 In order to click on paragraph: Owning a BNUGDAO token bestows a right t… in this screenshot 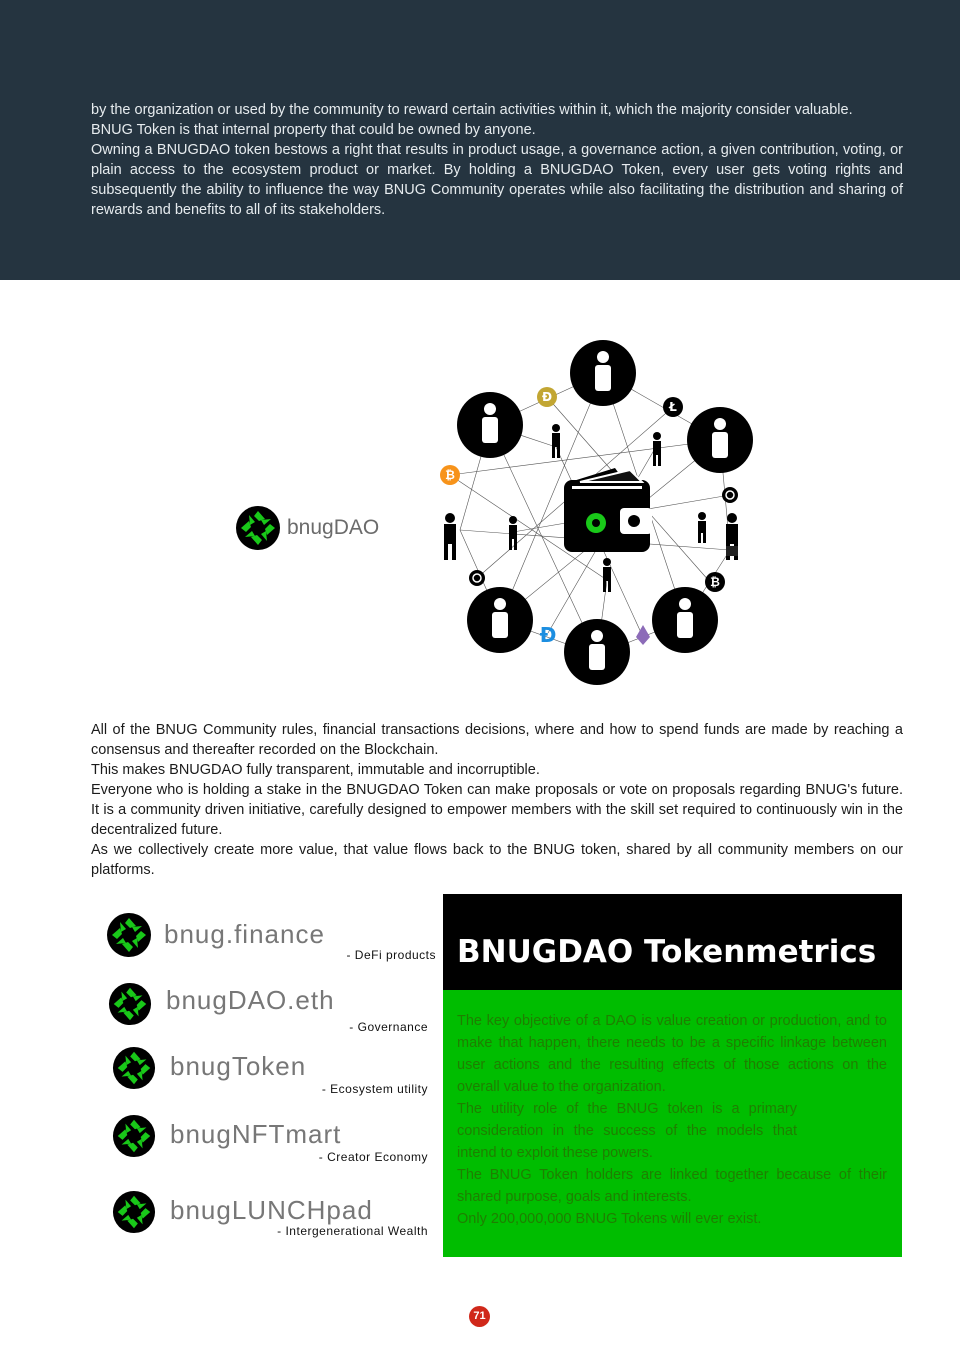, I will do `click(497, 180)`.